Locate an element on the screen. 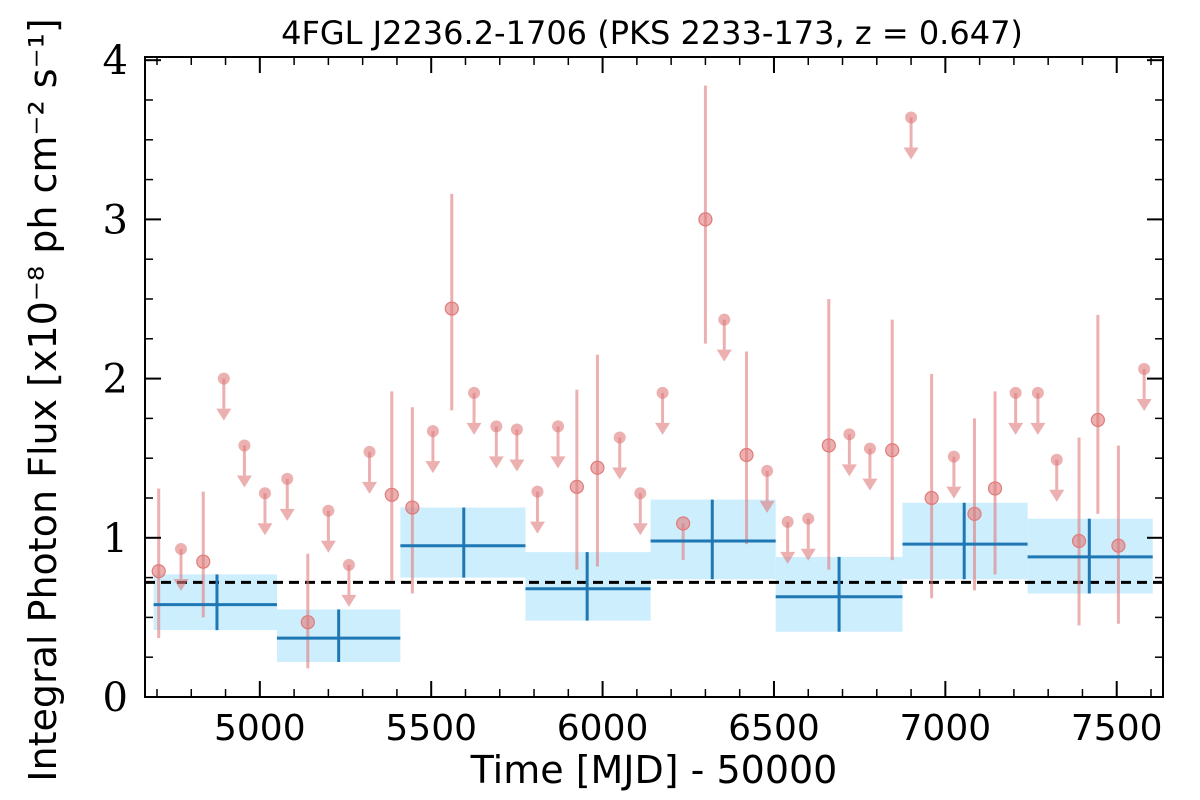 The width and height of the screenshot is (1200, 800). y-tick-label: 0 is located at coordinates (115, 698).